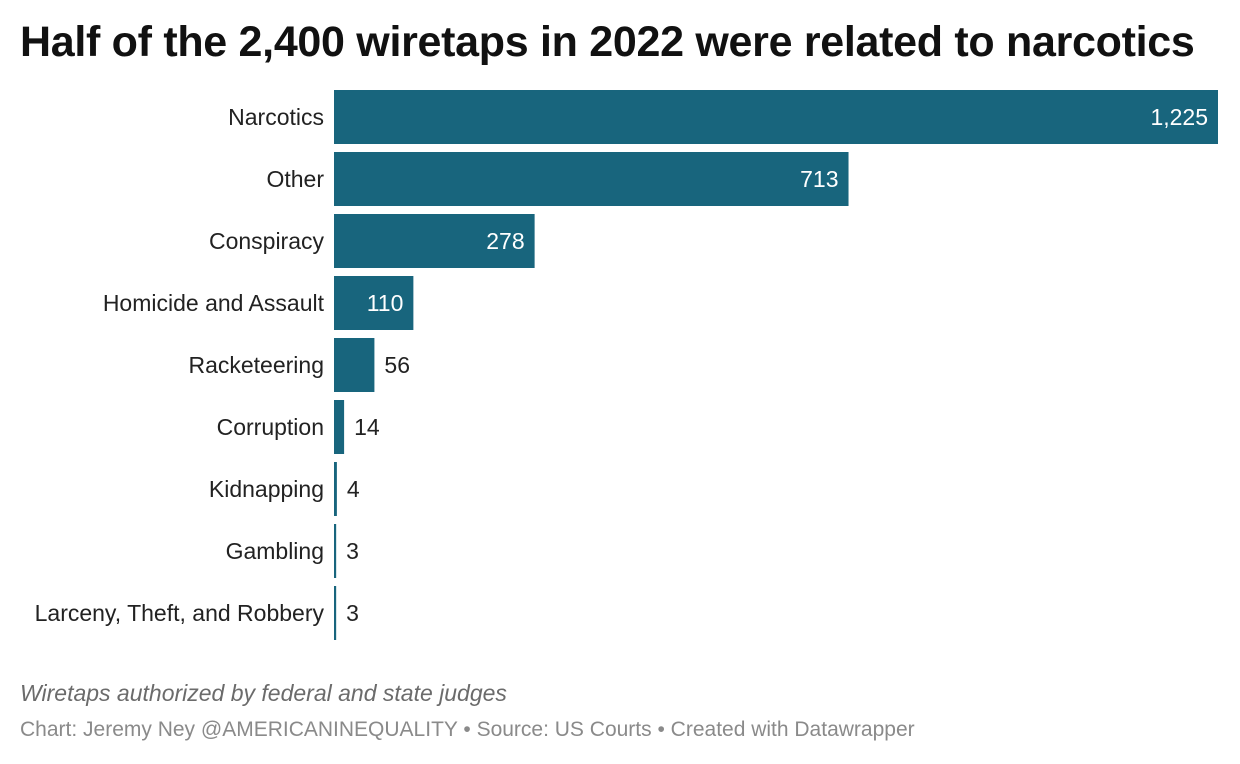 This screenshot has width=1240, height=764. What do you see at coordinates (1179, 117) in the screenshot?
I see `value-label-narcotics: 1,225` at bounding box center [1179, 117].